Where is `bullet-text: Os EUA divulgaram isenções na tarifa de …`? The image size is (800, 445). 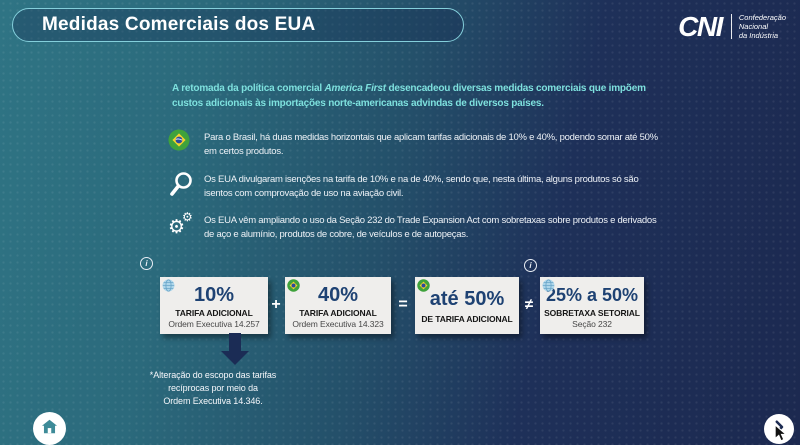
bullet-text: Os EUA divulgaram isenções na tarifa de … is located at coordinates (421, 186).